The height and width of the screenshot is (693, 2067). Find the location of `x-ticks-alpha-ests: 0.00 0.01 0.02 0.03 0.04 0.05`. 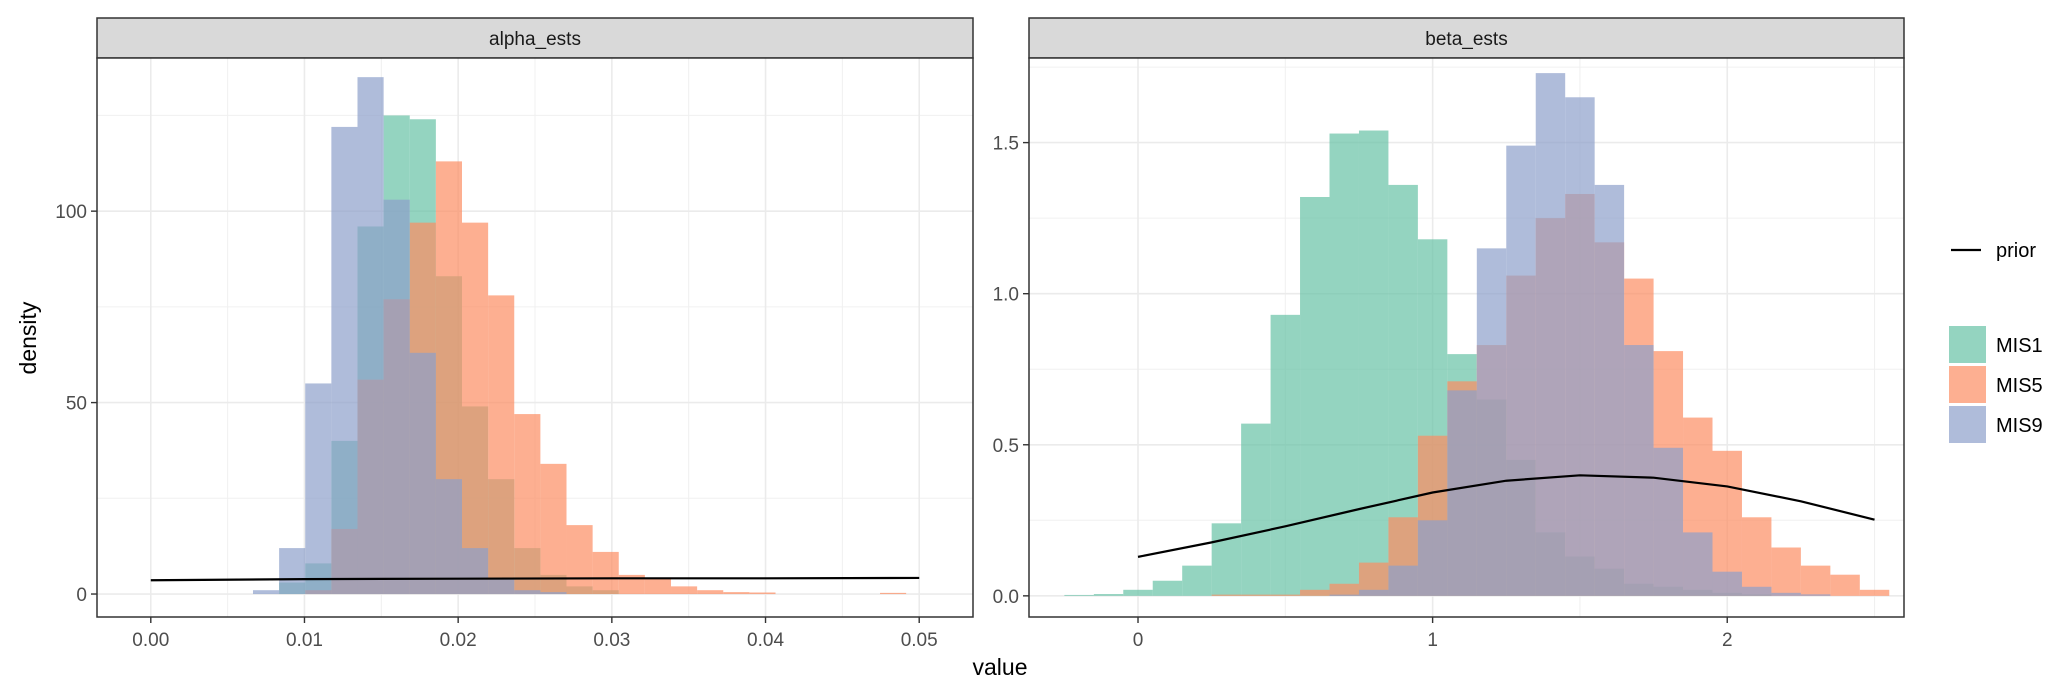

x-ticks-alpha-ests: 0.00 0.01 0.02 0.03 0.04 0.05 is located at coordinates (535, 634).